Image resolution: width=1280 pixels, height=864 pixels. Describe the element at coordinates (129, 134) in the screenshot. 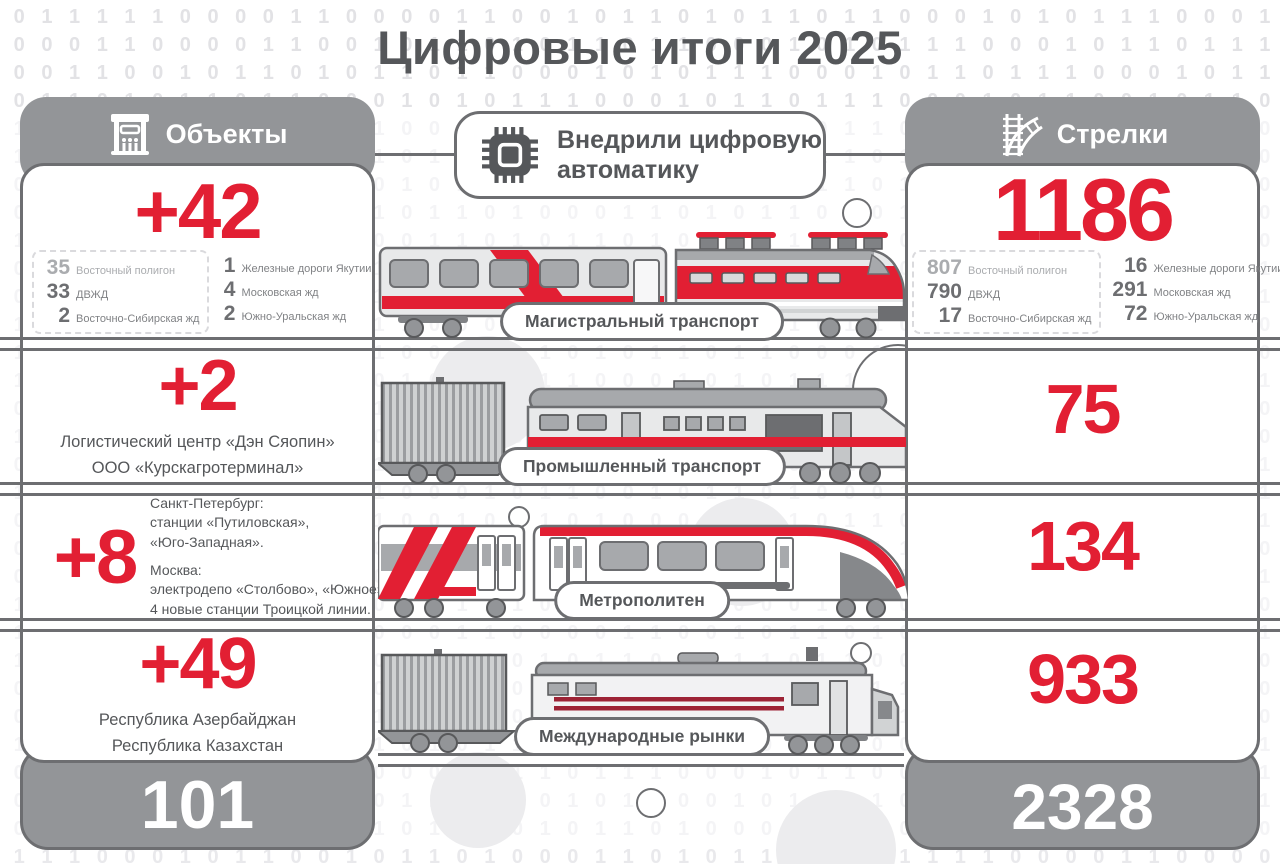

I see `station-building-icon` at that location.